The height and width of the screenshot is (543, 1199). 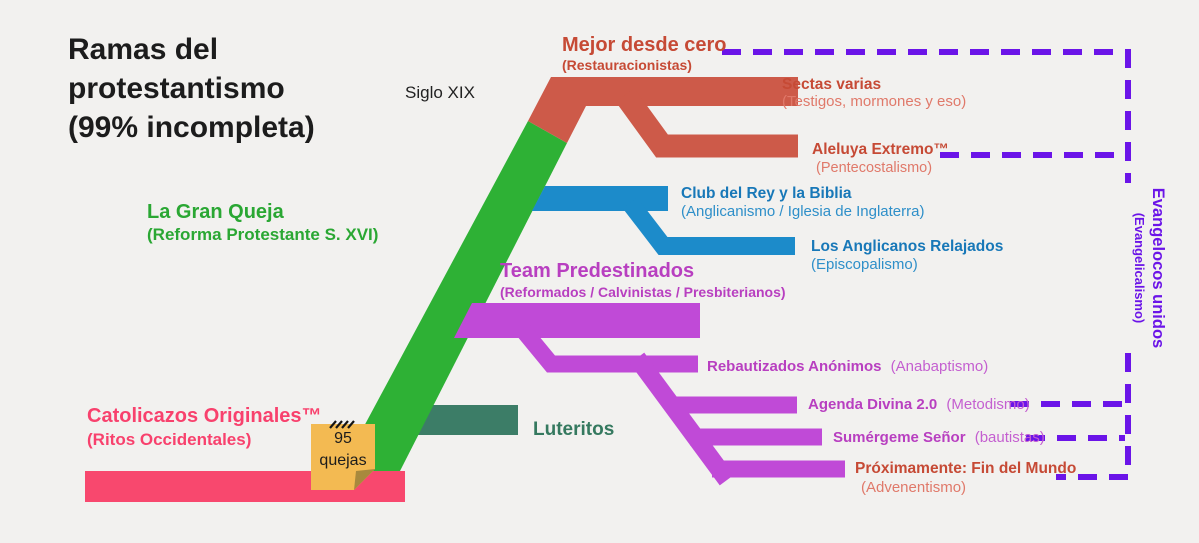 I want to click on methodist-label-row: Agenda Divina 2.0 (Metodismo), so click(x=919, y=405).